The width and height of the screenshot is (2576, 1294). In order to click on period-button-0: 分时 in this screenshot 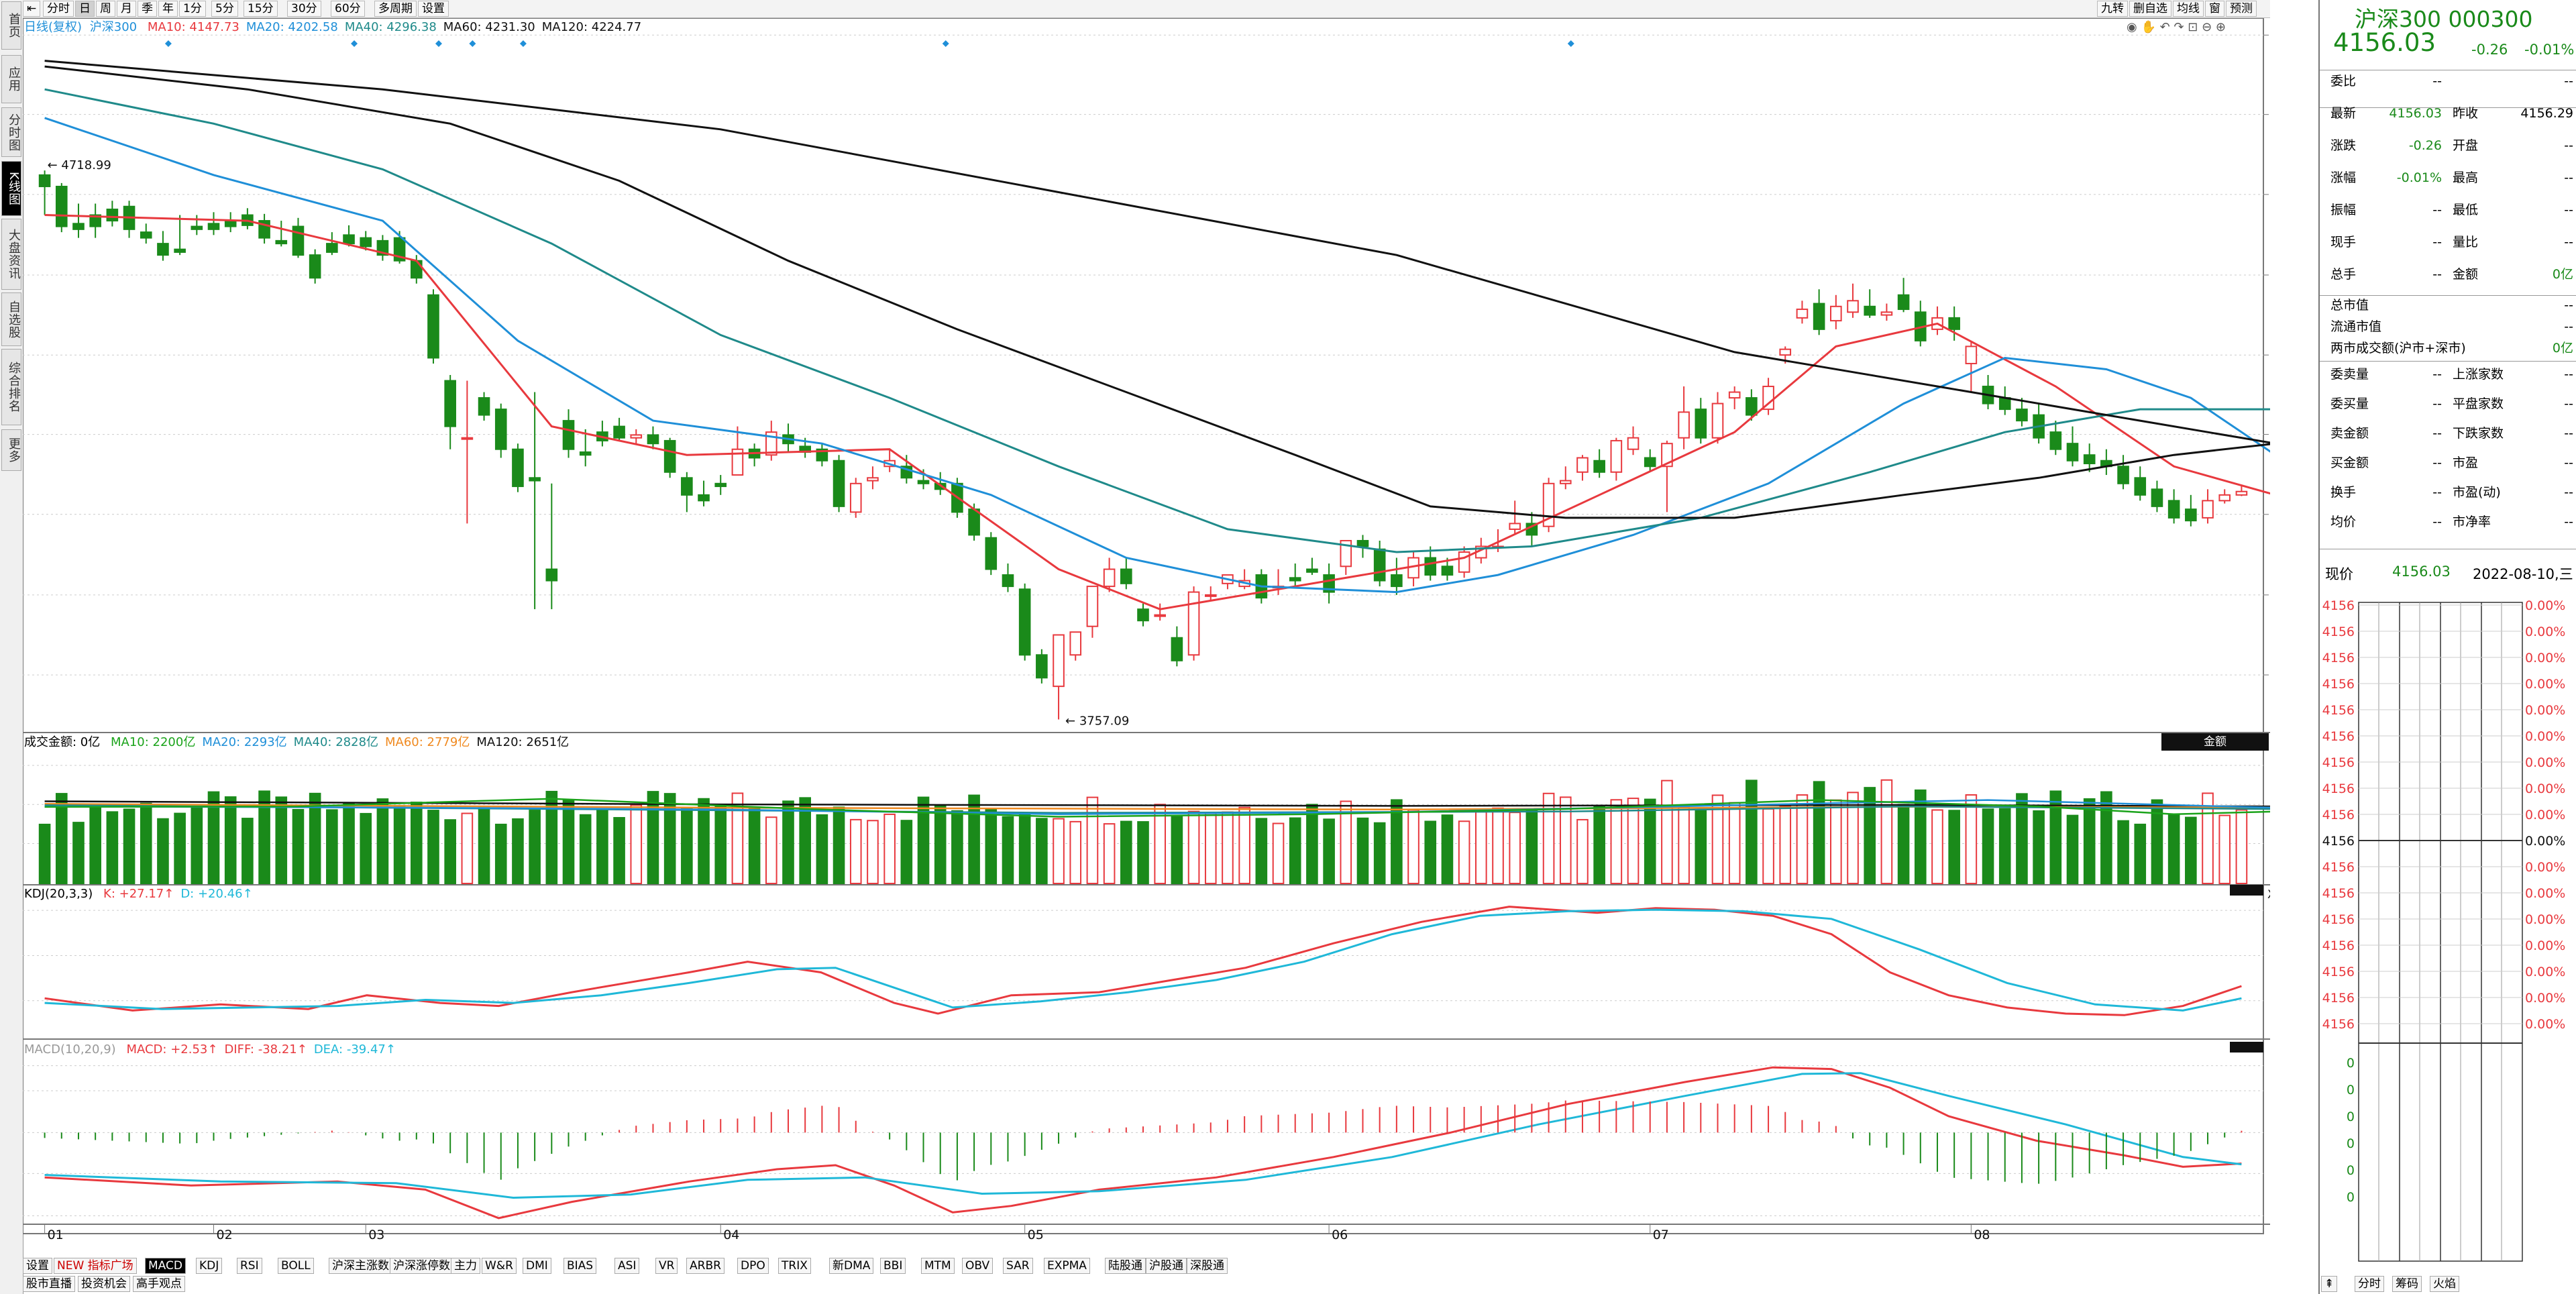, I will do `click(58, 9)`.